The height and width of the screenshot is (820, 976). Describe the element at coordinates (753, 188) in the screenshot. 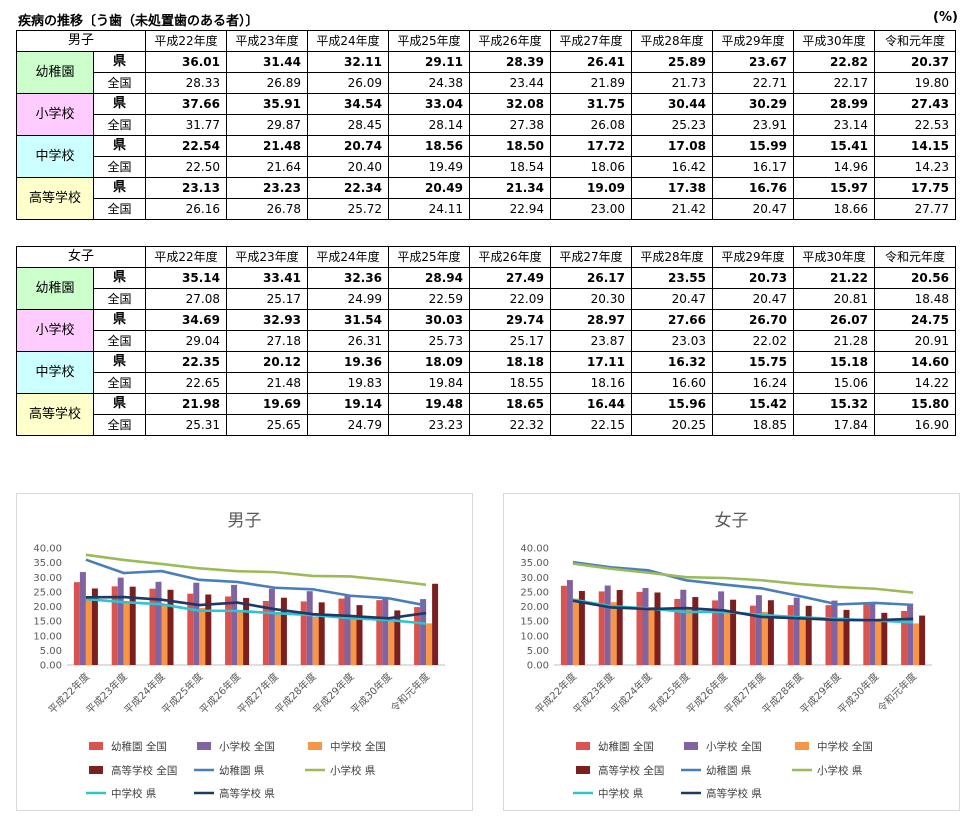

I see `value-cell: 16.76` at that location.